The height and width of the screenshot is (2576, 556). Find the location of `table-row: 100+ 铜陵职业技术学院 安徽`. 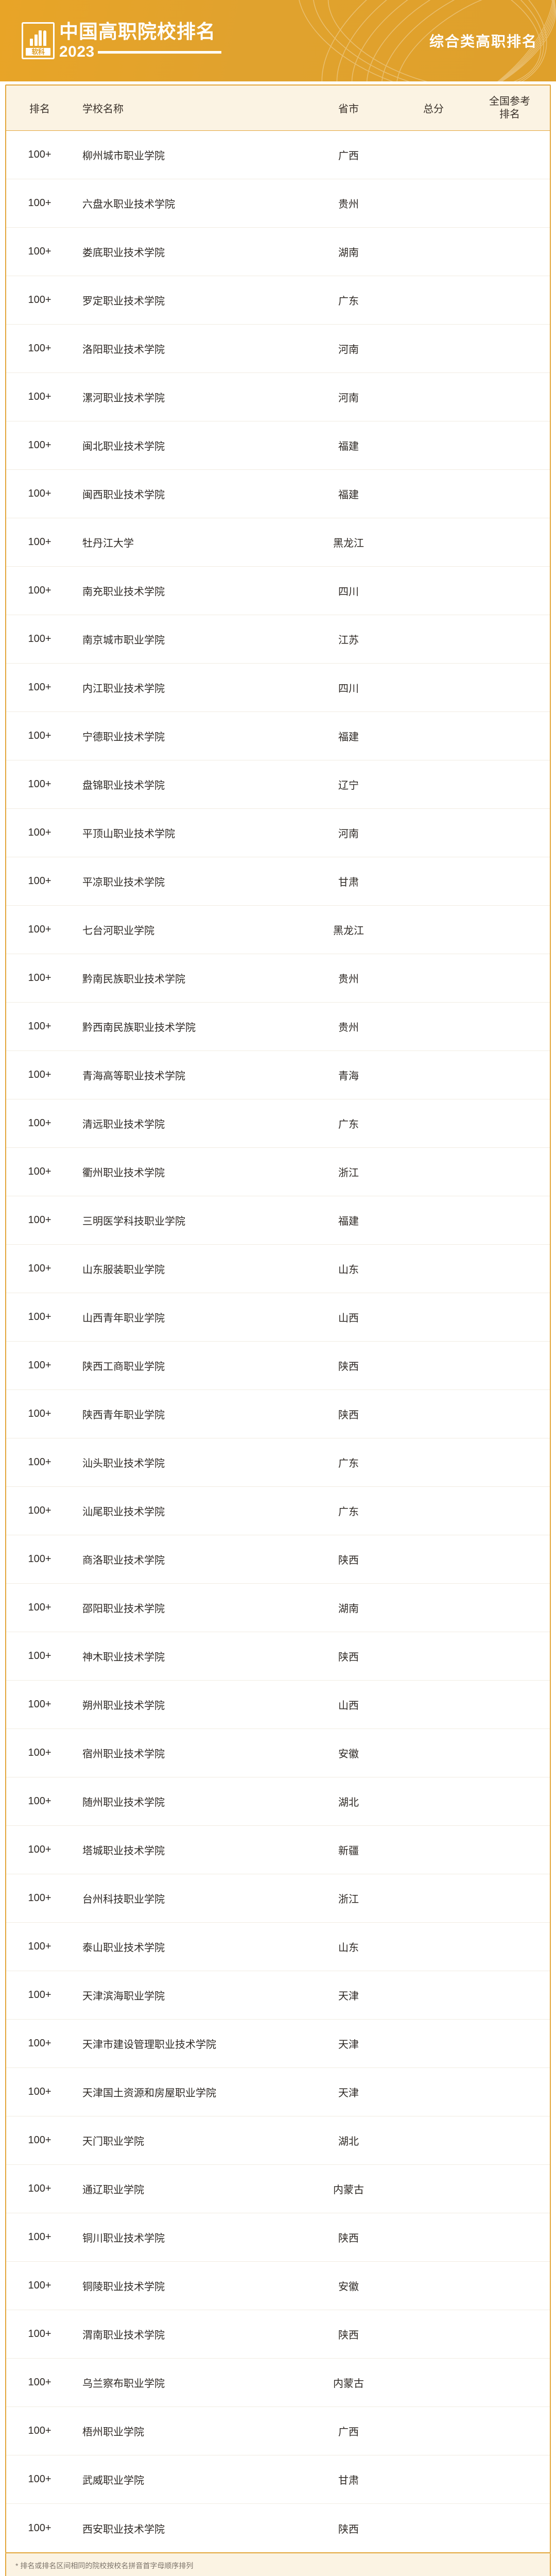

table-row: 100+ 铜陵职业技术学院 安徽 is located at coordinates (278, 2286).